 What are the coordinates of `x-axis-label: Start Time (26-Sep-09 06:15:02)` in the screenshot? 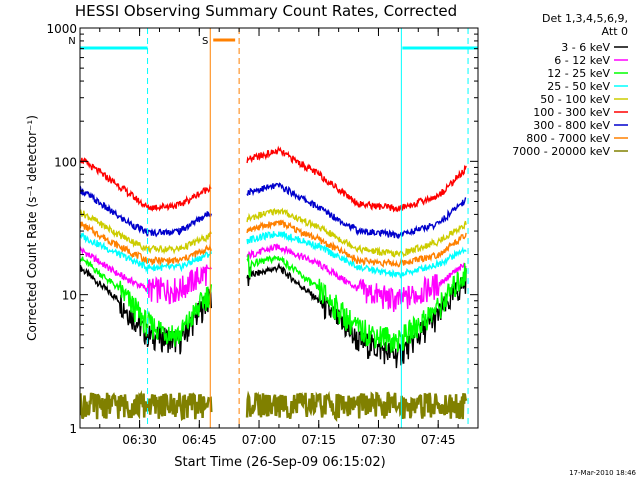 It's located at (279, 462).